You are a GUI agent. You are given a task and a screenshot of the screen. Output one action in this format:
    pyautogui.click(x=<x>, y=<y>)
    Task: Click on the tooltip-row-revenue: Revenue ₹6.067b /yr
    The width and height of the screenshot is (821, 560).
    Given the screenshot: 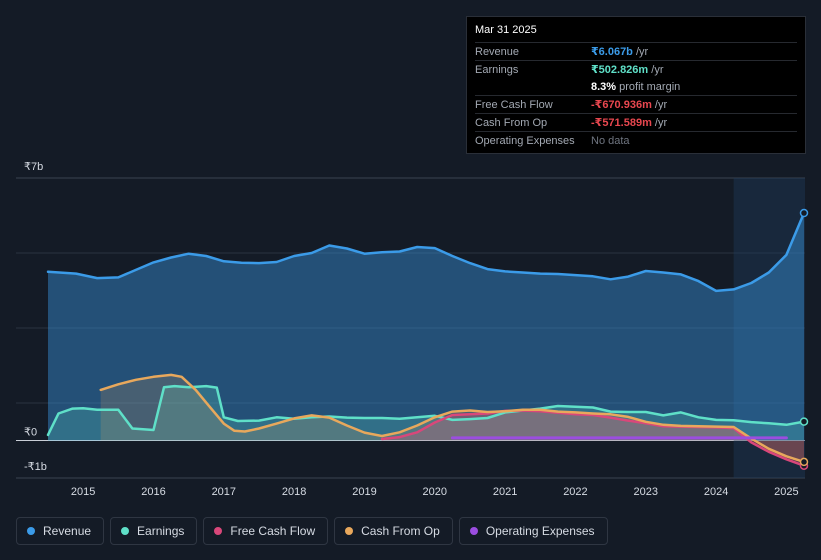 What is the action you would take?
    pyautogui.click(x=636, y=51)
    